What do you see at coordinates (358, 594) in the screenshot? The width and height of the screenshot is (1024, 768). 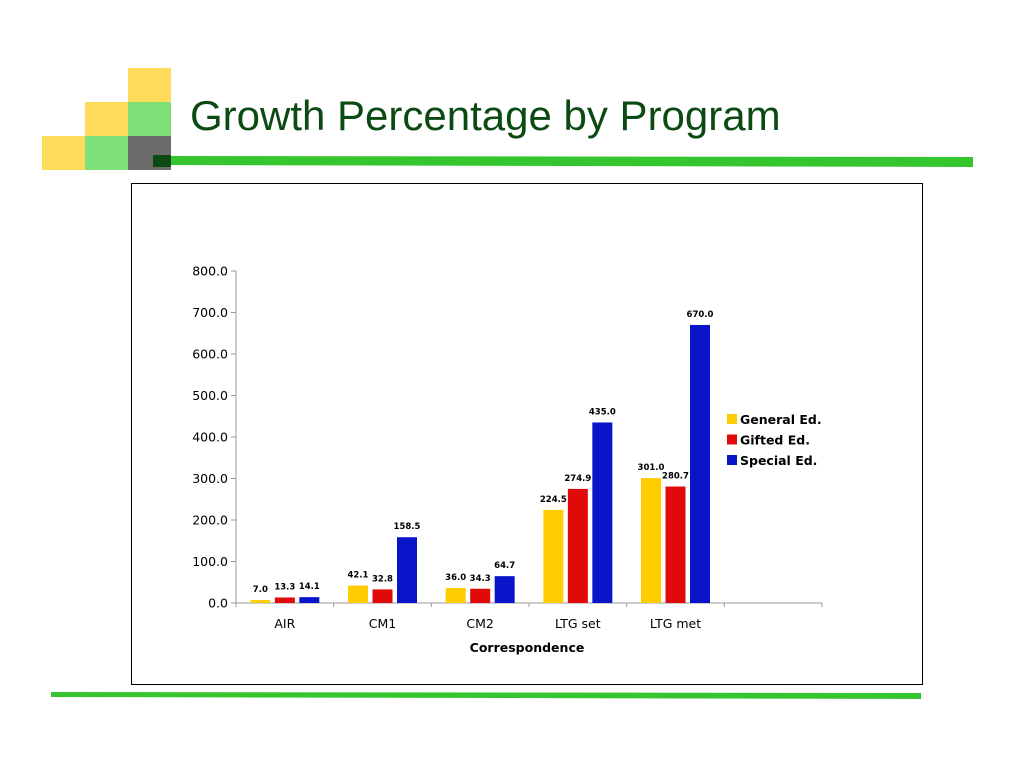 I see `bar-general-ed-cm1` at bounding box center [358, 594].